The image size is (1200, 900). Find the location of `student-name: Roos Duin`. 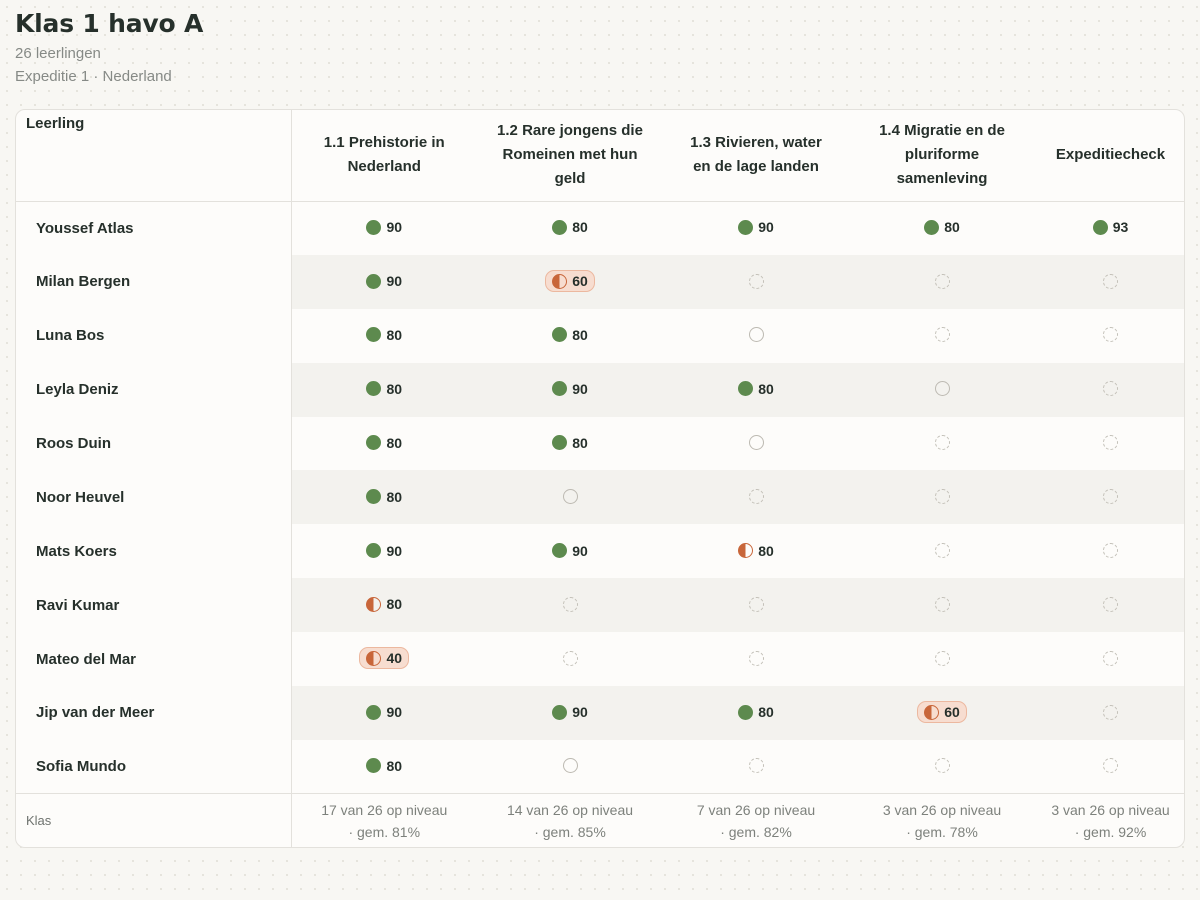

student-name: Roos Duin is located at coordinates (154, 443).